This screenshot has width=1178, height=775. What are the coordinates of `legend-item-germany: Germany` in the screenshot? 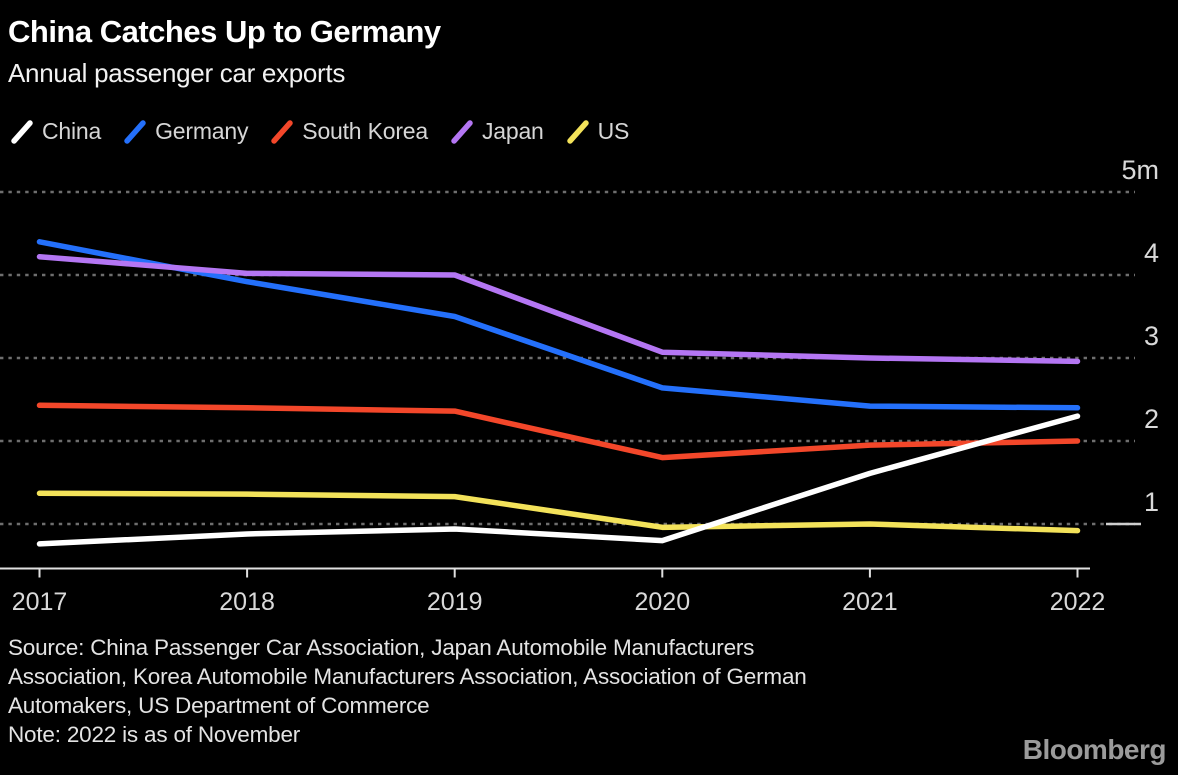 It's located at (185, 131).